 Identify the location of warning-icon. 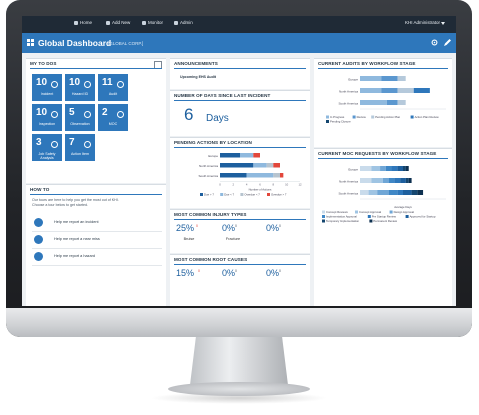
(38, 239).